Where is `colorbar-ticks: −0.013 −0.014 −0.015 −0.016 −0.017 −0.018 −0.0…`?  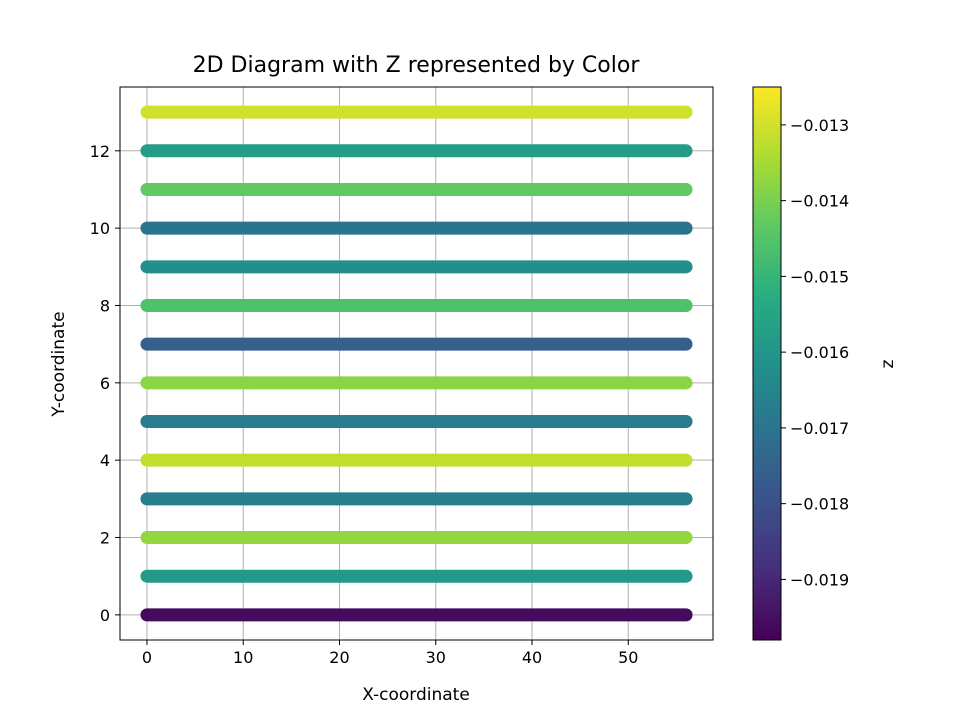 colorbar-ticks: −0.013 −0.014 −0.015 −0.016 −0.017 −0.018 −0.0… is located at coordinates (815, 352).